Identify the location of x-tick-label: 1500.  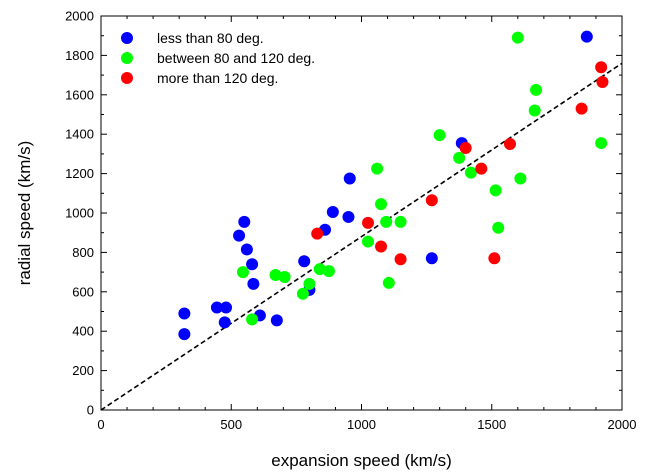
(491, 424).